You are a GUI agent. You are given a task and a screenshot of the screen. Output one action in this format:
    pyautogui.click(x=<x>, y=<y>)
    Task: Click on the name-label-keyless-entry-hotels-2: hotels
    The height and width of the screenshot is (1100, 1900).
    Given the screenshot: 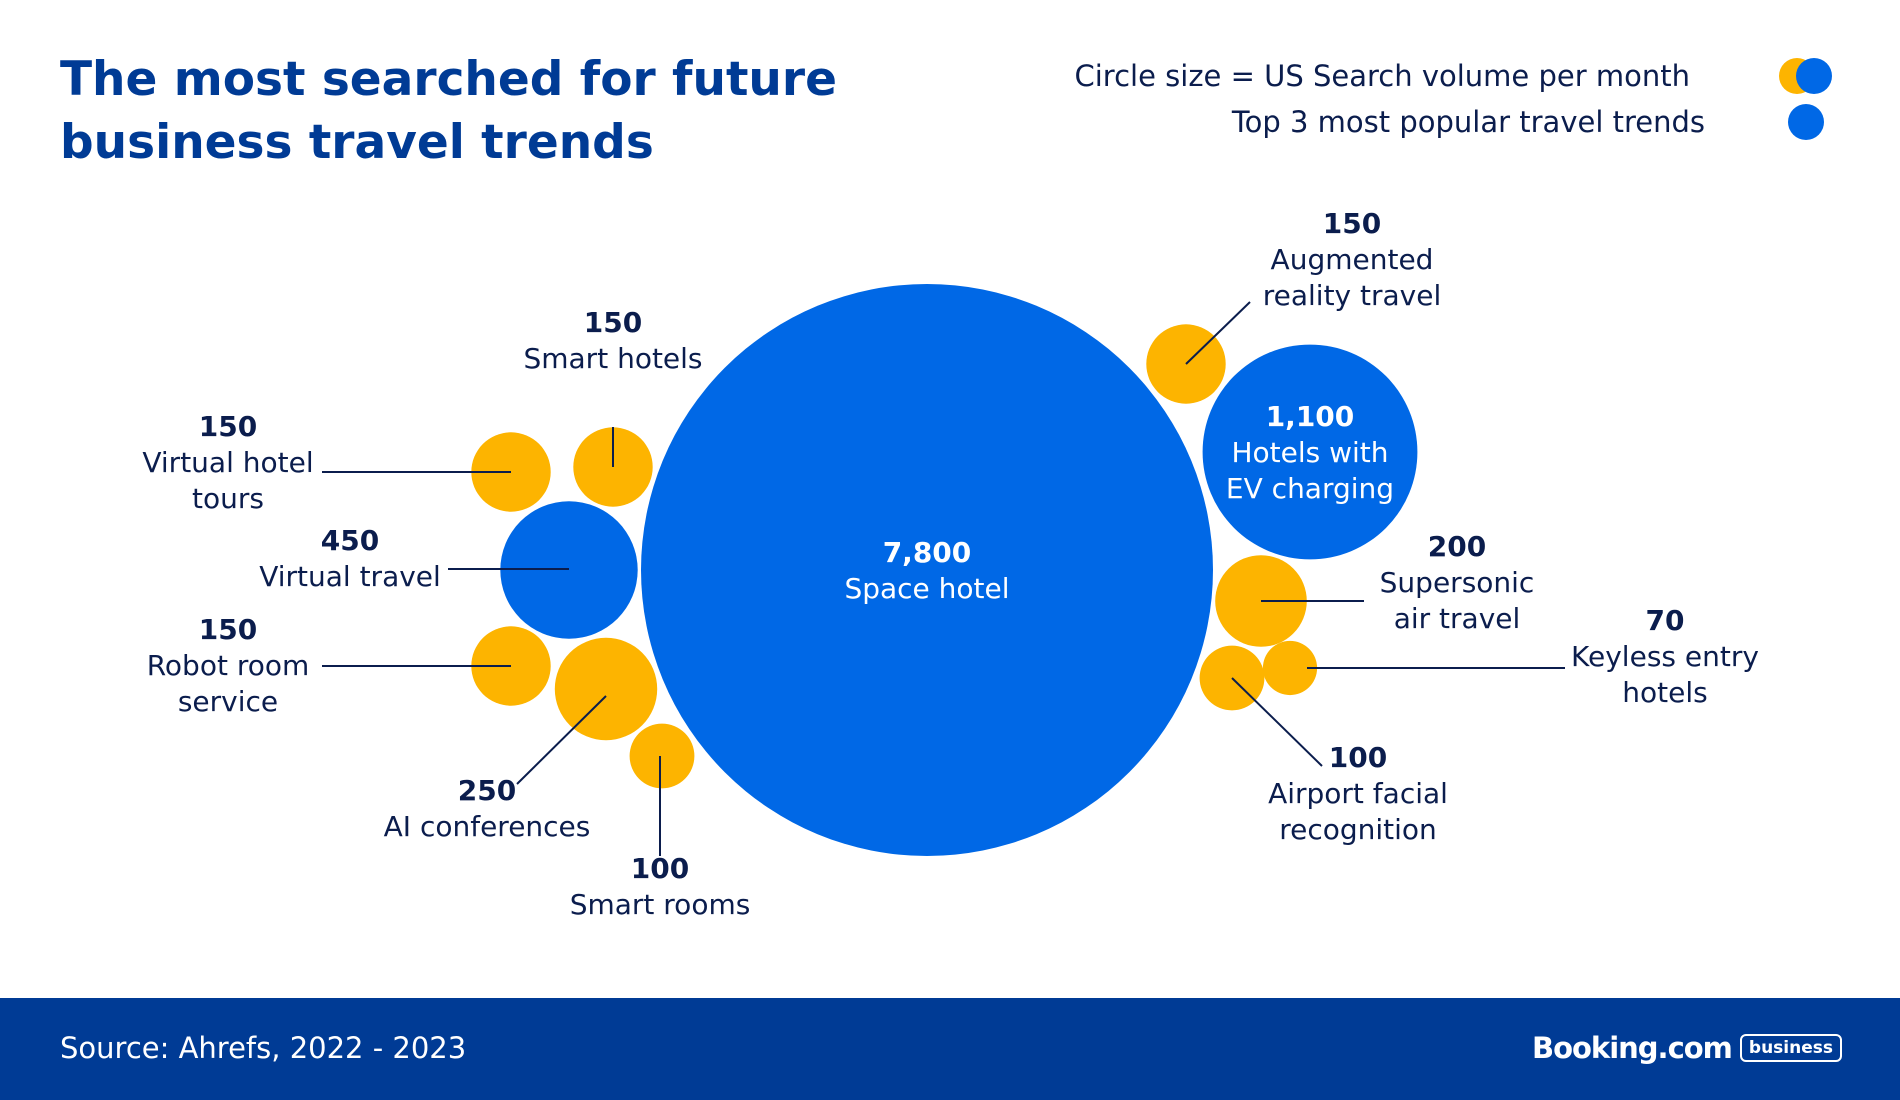 What is the action you would take?
    pyautogui.click(x=1664, y=692)
    